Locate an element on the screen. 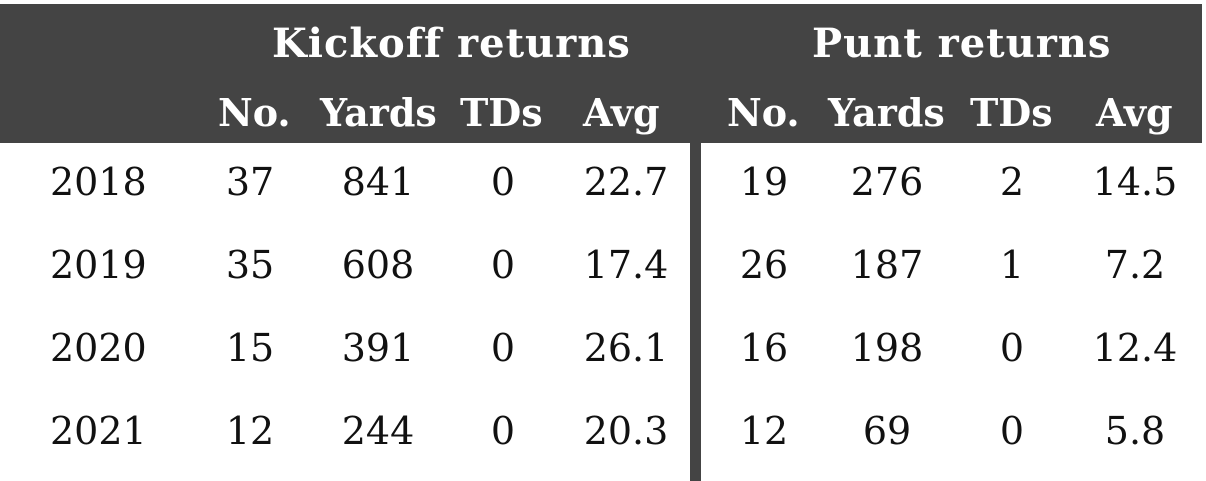 The width and height of the screenshot is (1206, 481). punt-avg-header: Avg is located at coordinates (1134, 112).